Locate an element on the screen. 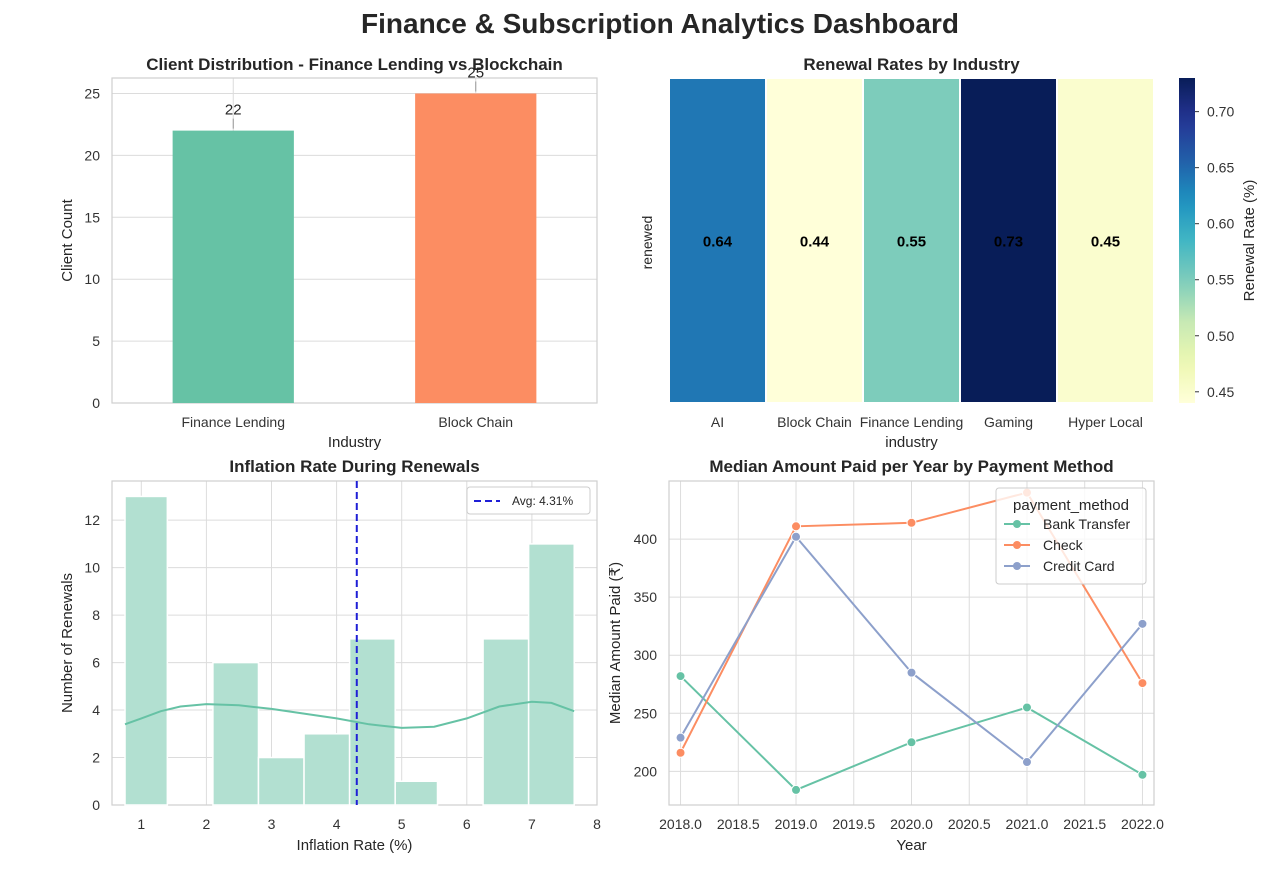 Image resolution: width=1280 pixels, height=882 pixels. y-axis-label: Client Count is located at coordinates (67, 239).